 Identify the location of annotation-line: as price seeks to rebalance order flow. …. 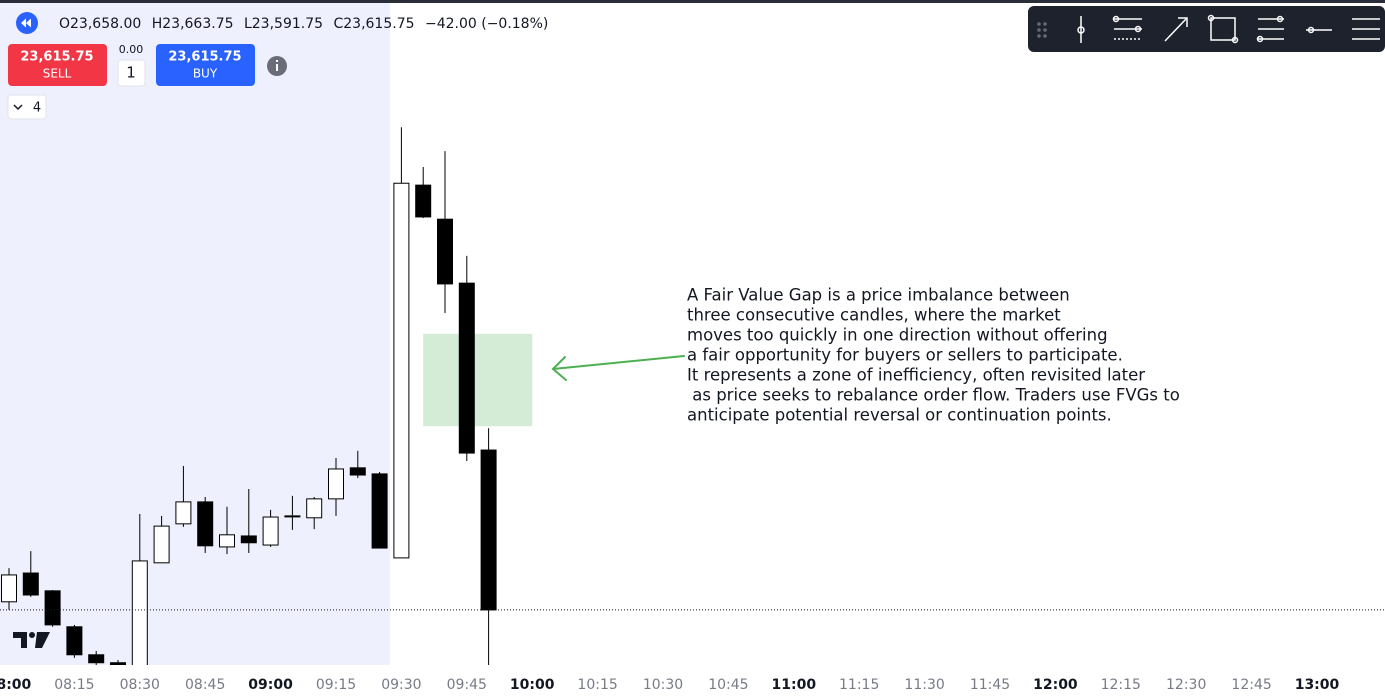
(933, 395).